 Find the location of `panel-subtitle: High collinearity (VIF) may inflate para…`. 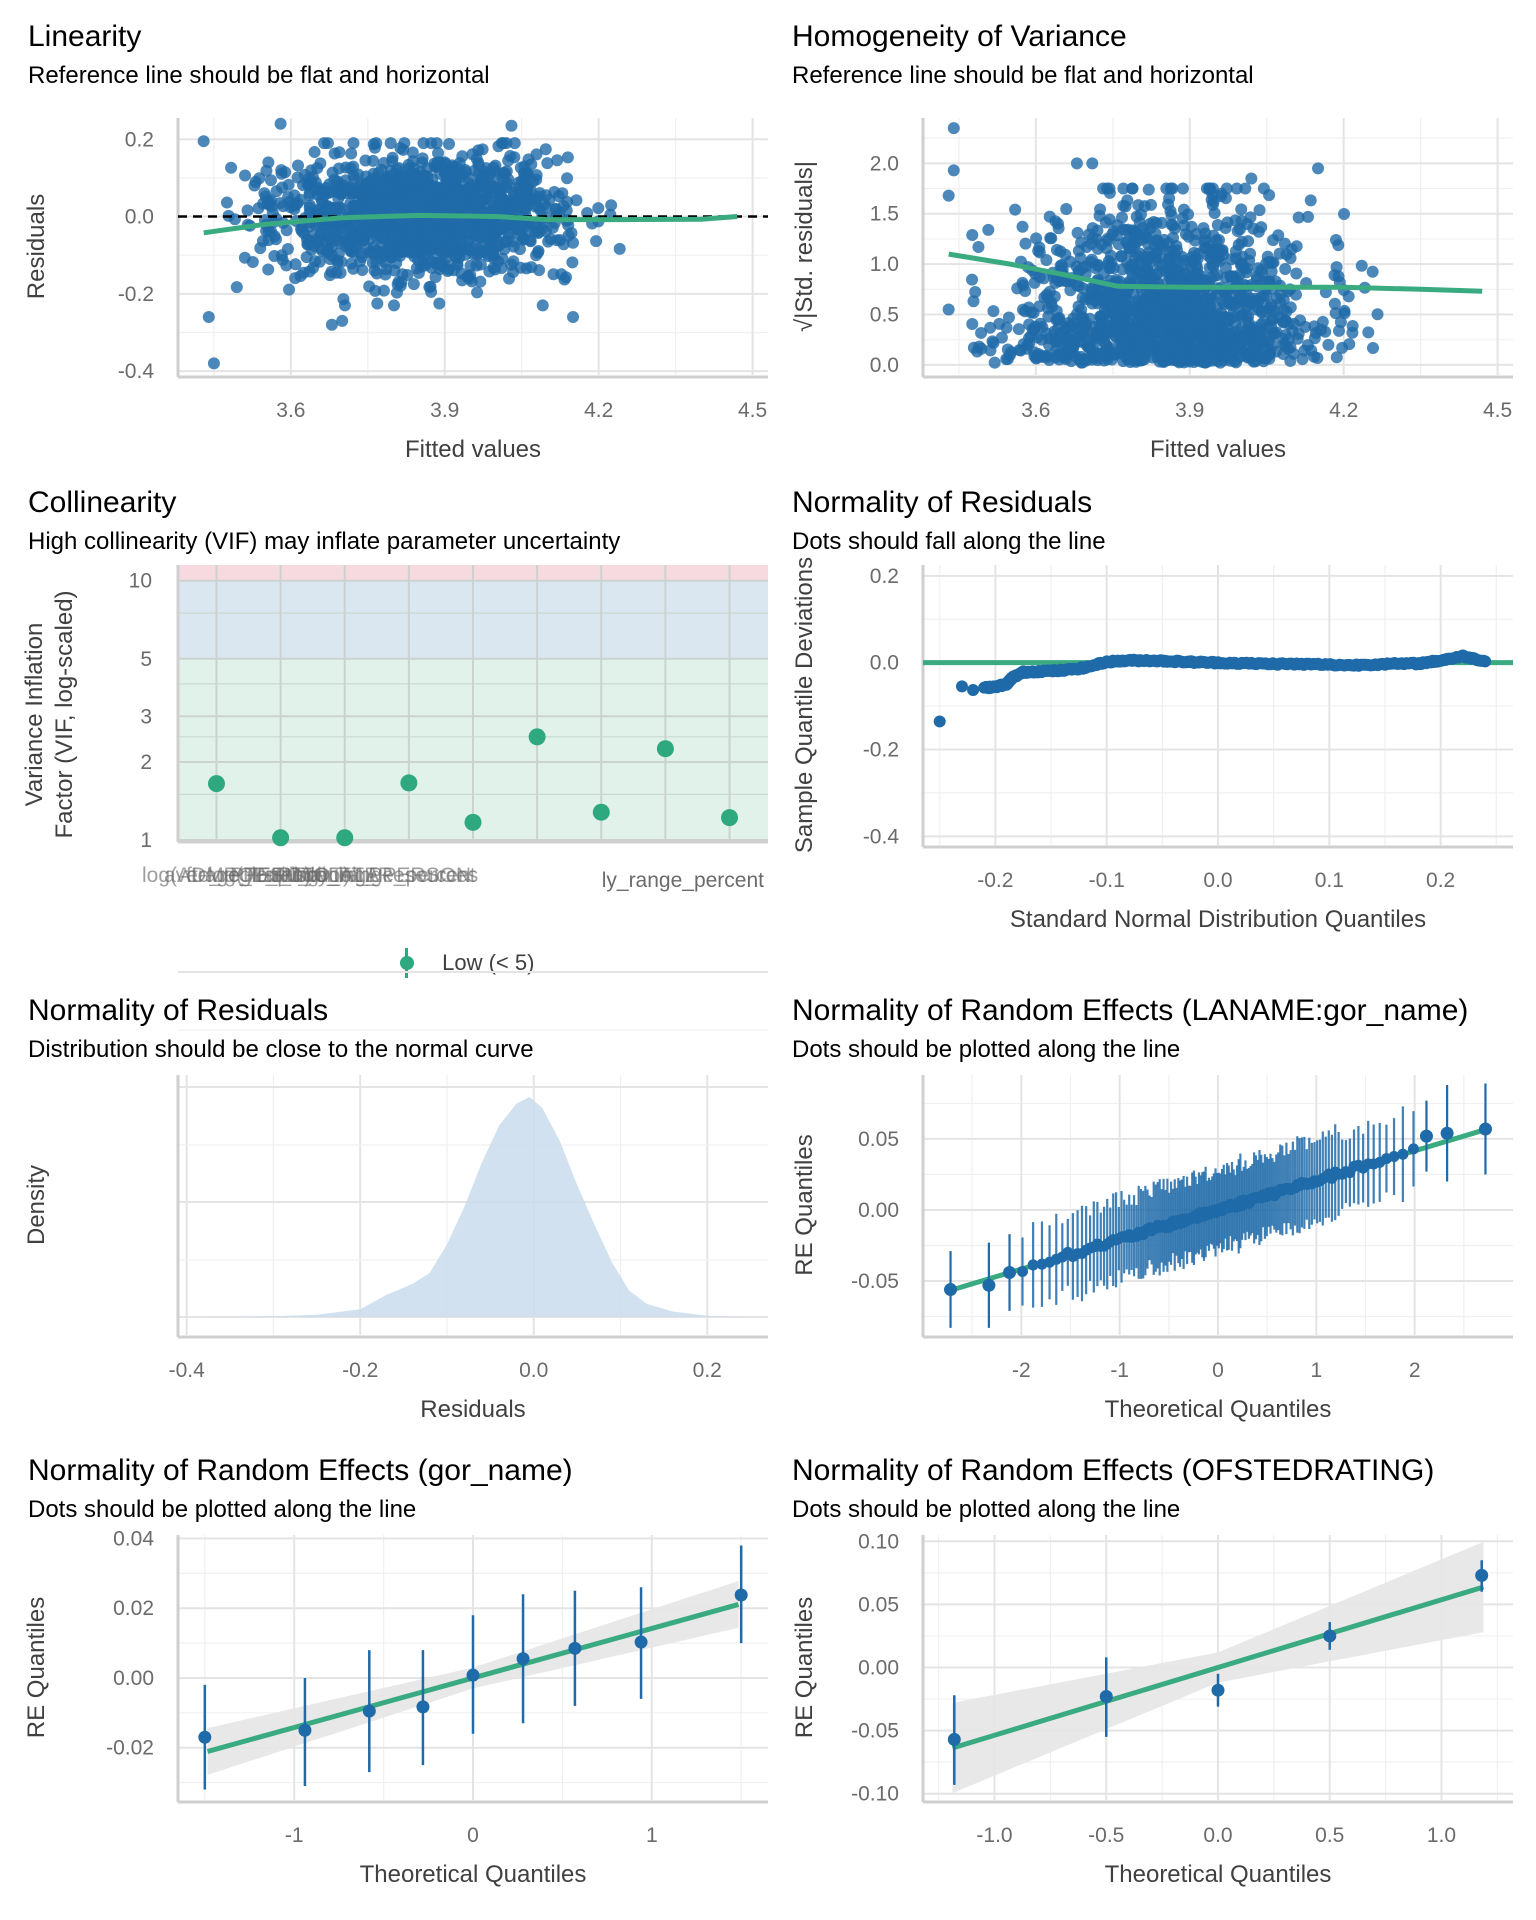

panel-subtitle: High collinearity (VIF) may inflate para… is located at coordinates (324, 541).